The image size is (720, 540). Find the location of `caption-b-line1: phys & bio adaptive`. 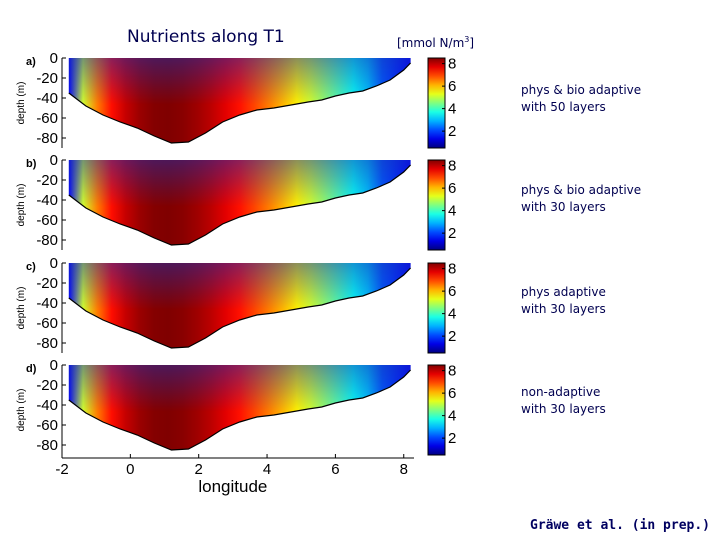

caption-b-line1: phys & bio adaptive is located at coordinates (581, 190).